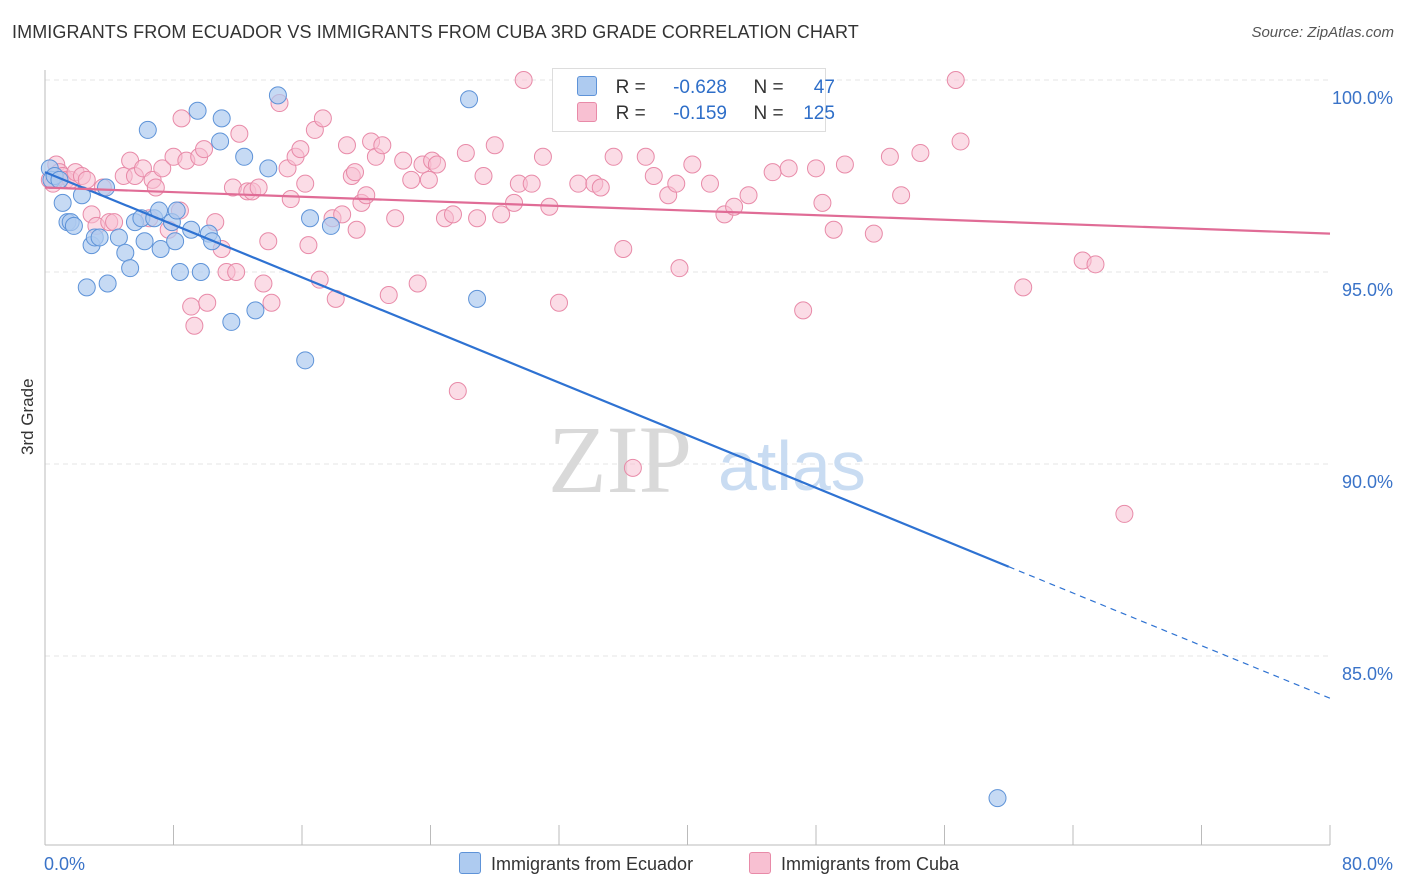 This screenshot has height=892, width=1406. Describe the element at coordinates (1367, 864) in the screenshot. I see `x-tick-label-max: 80.0%` at that location.